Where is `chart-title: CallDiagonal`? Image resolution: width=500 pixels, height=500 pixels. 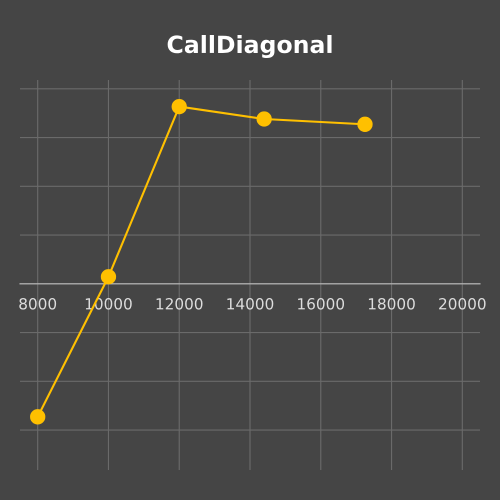
chart-title: CallDiagonal is located at coordinates (250, 46).